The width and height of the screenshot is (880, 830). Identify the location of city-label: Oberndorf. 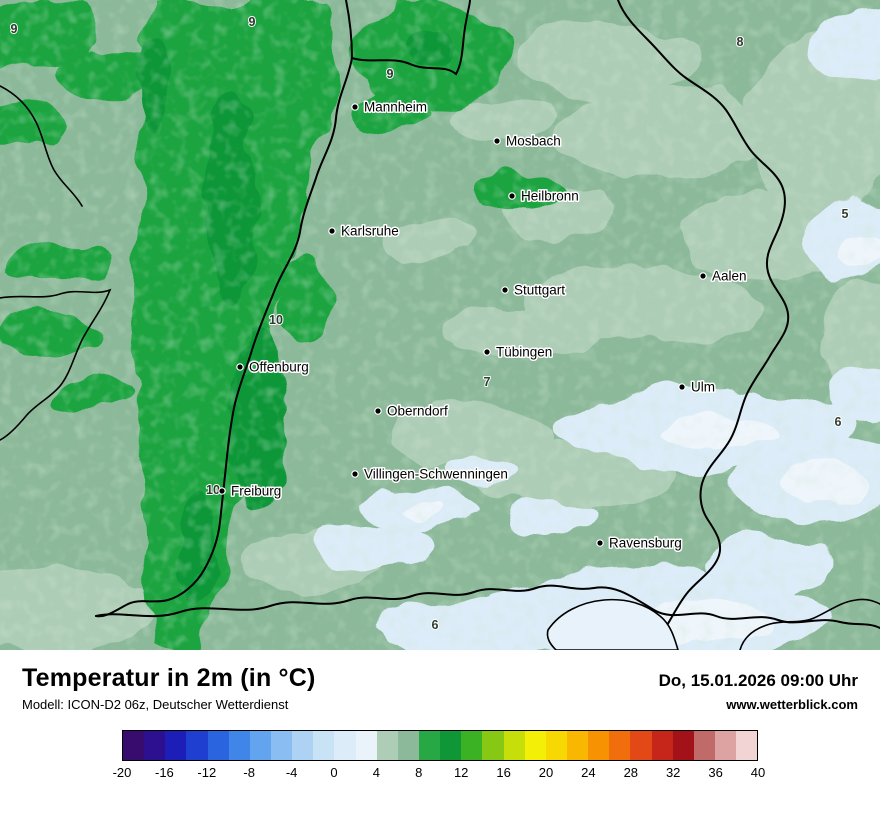
(417, 411).